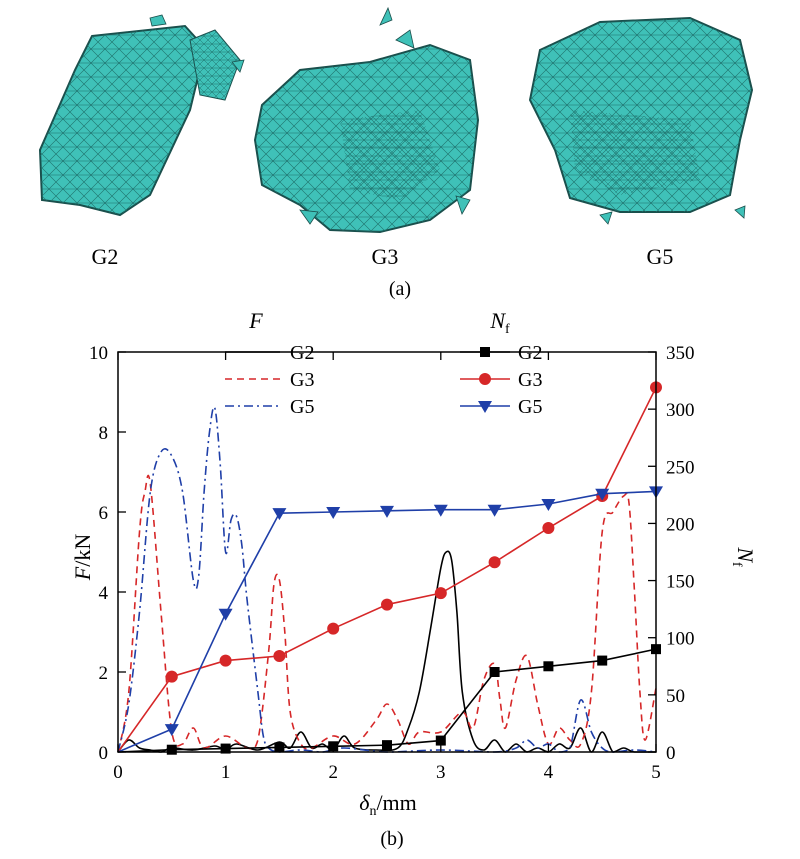 The image size is (800, 859). I want to click on y-right-tick-label: 300, so click(680, 410).